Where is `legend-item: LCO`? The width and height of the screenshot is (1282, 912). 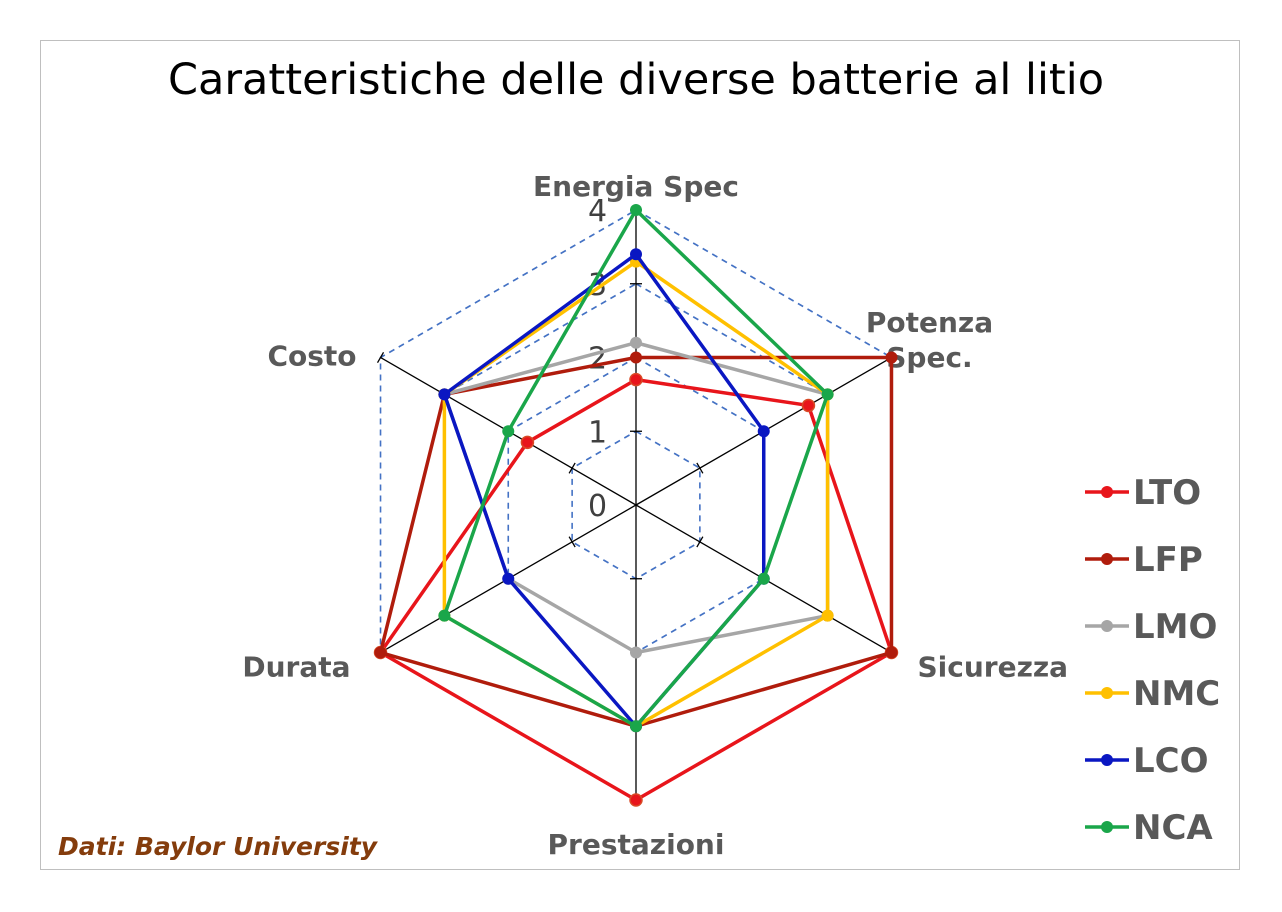
legend-item: LCO is located at coordinates (1147, 761).